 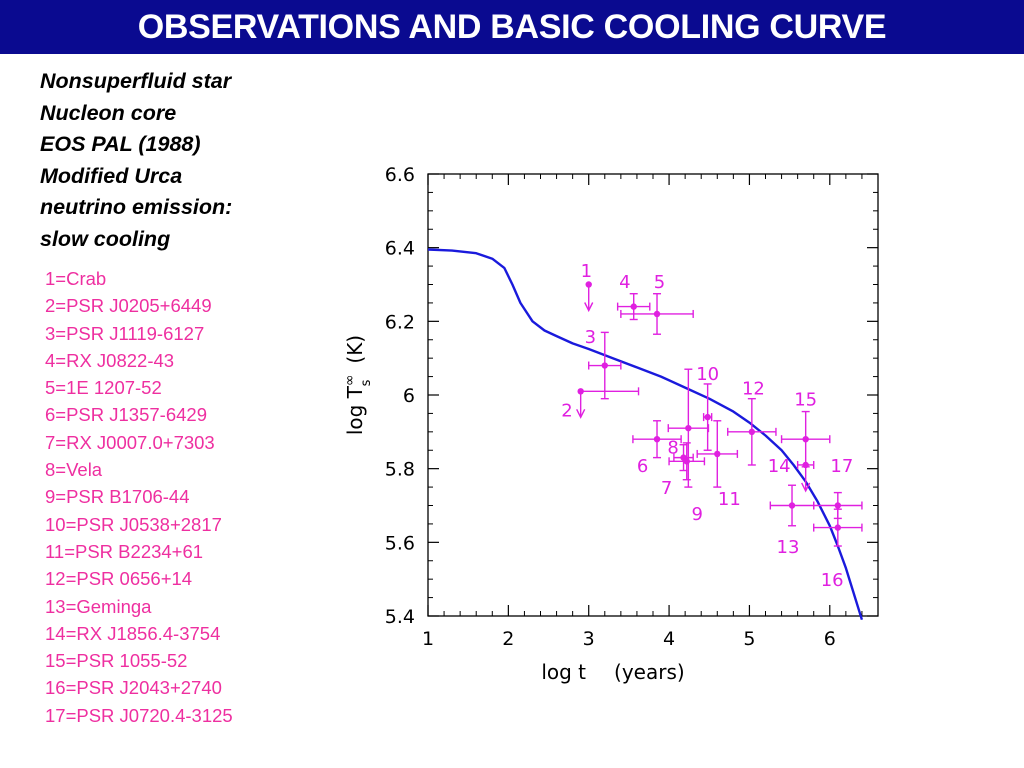 I want to click on legend-item: 1=Crab, so click(x=76, y=278).